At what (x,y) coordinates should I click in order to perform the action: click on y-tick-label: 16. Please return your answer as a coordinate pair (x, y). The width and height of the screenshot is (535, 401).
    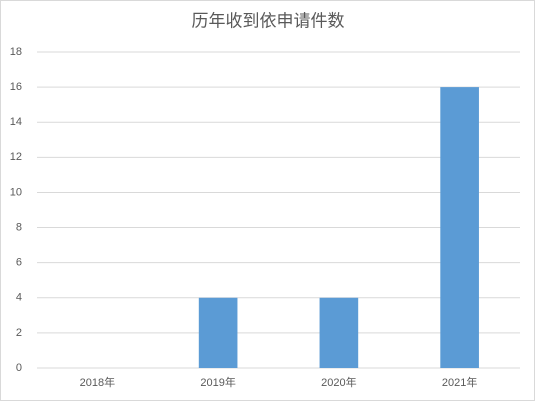
    Looking at the image, I should click on (16, 87).